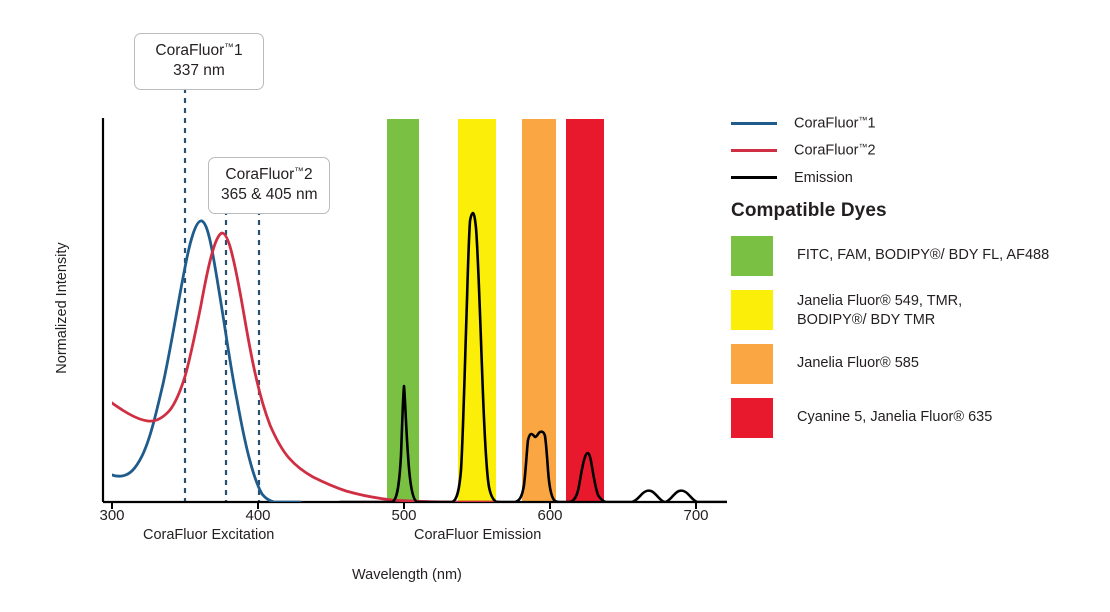  Describe the element at coordinates (269, 194) in the screenshot. I see `callout-cf2-value: 365 & 405 nm` at that location.